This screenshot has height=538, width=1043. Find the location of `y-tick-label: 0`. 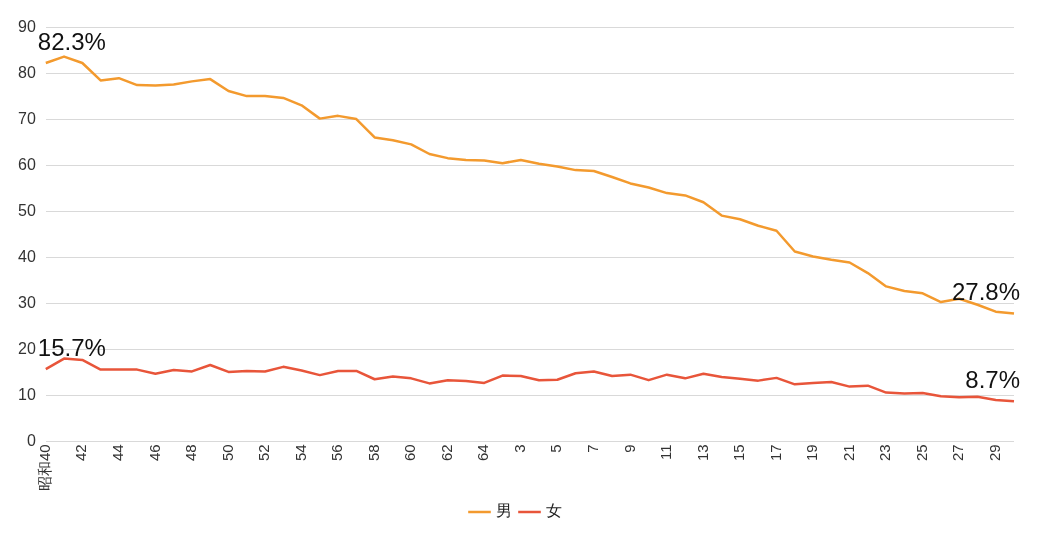

y-tick-label: 0 is located at coordinates (31, 440).